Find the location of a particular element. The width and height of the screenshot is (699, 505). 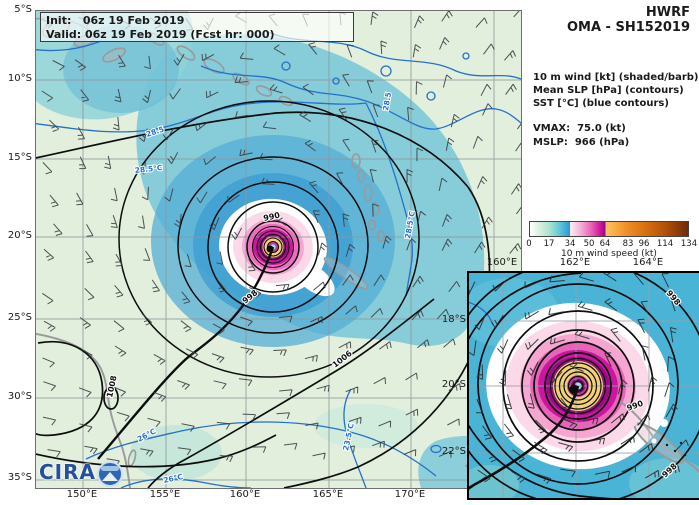

lon-tick-label: 165°E is located at coordinates (328, 494).